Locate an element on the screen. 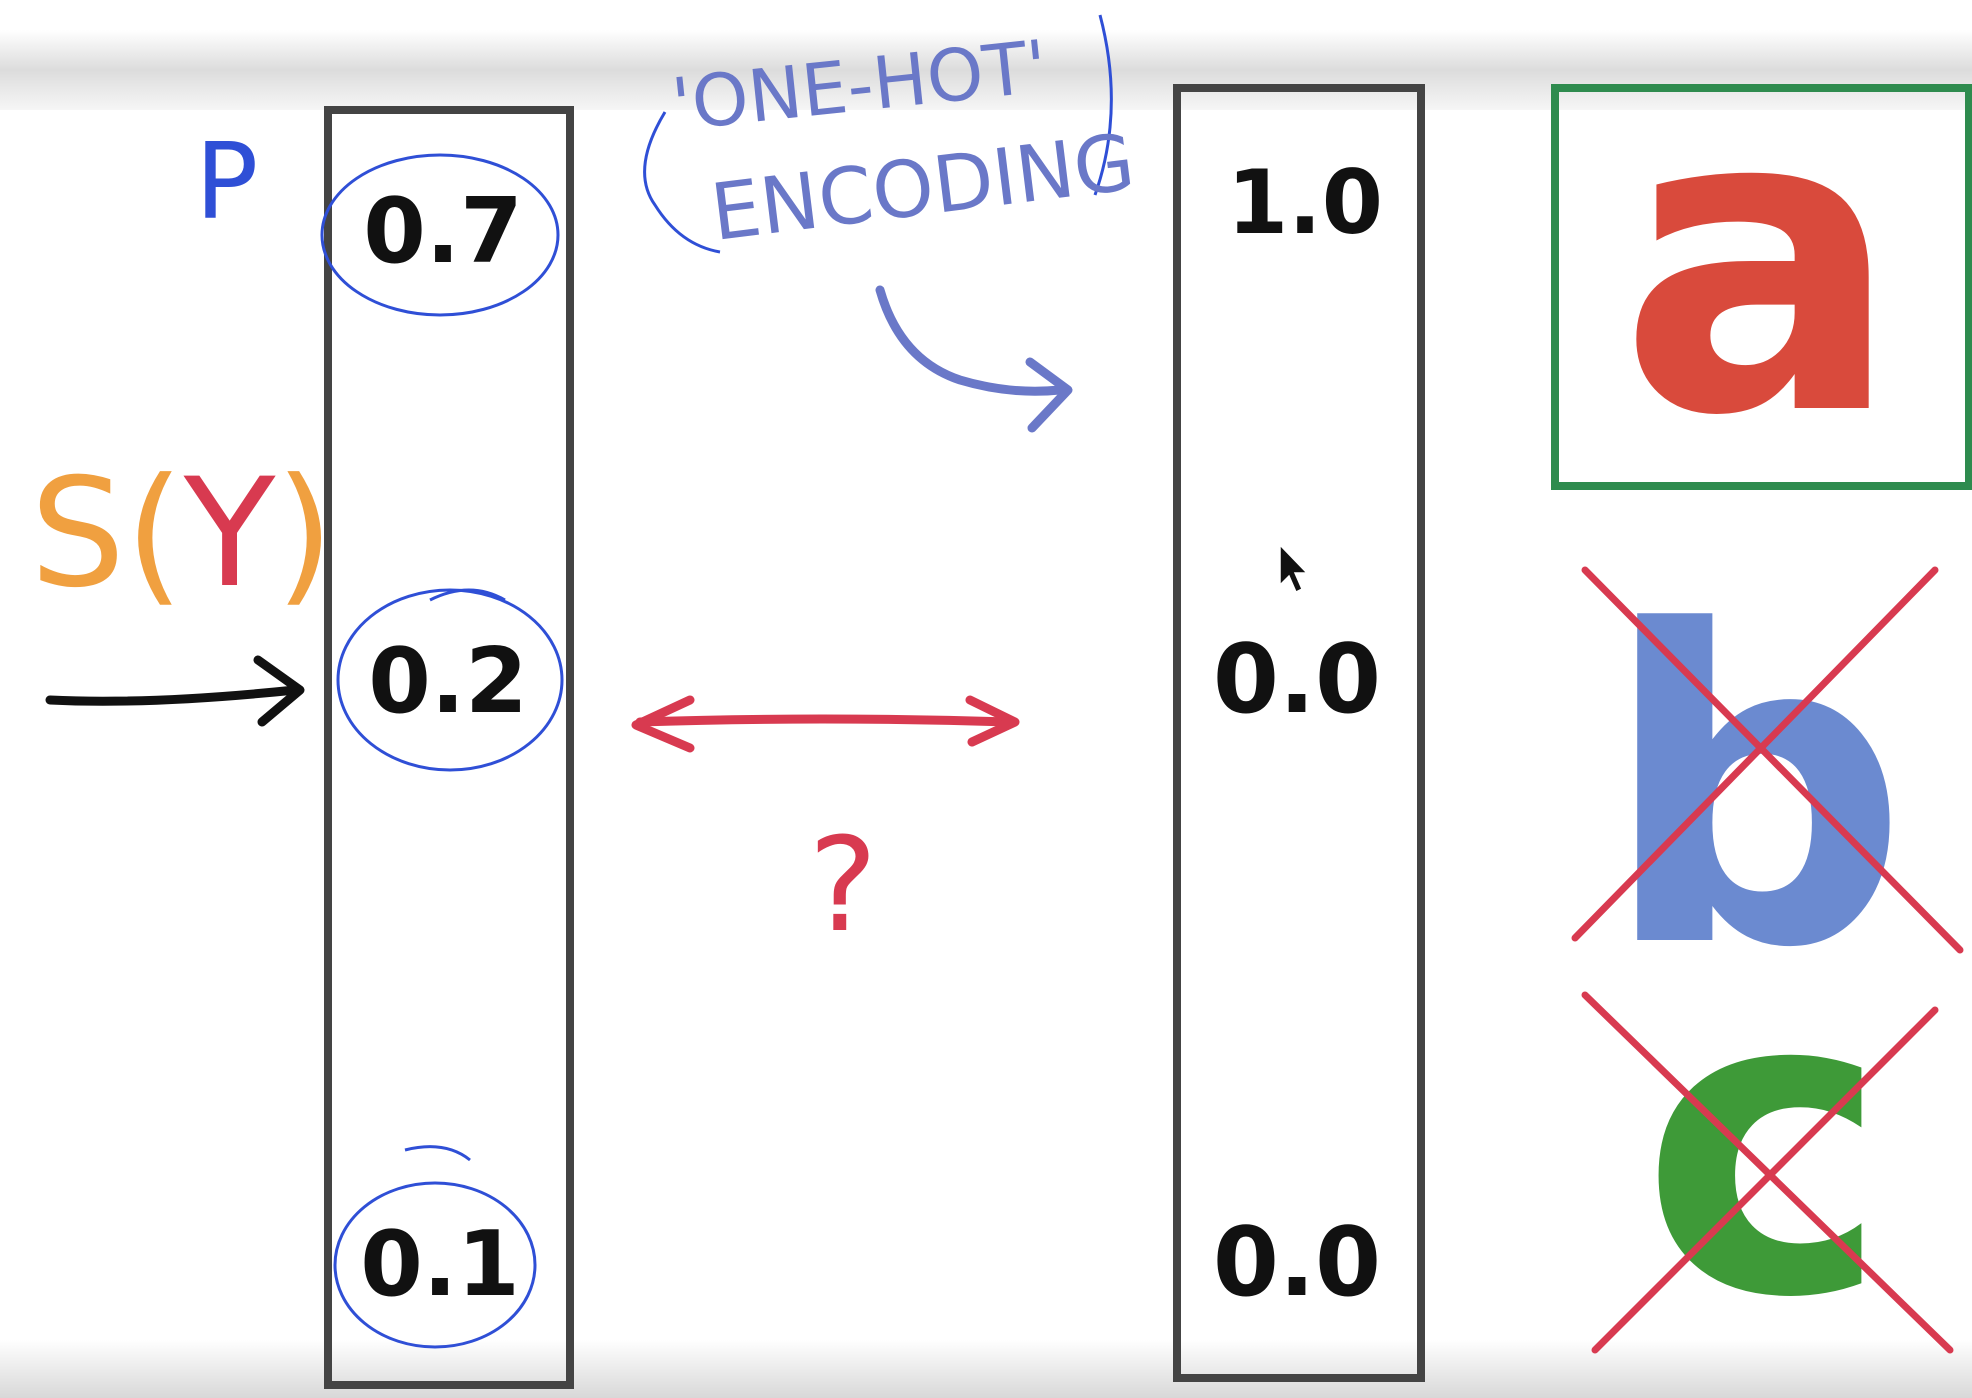  question-mark: ? is located at coordinates (843, 885).